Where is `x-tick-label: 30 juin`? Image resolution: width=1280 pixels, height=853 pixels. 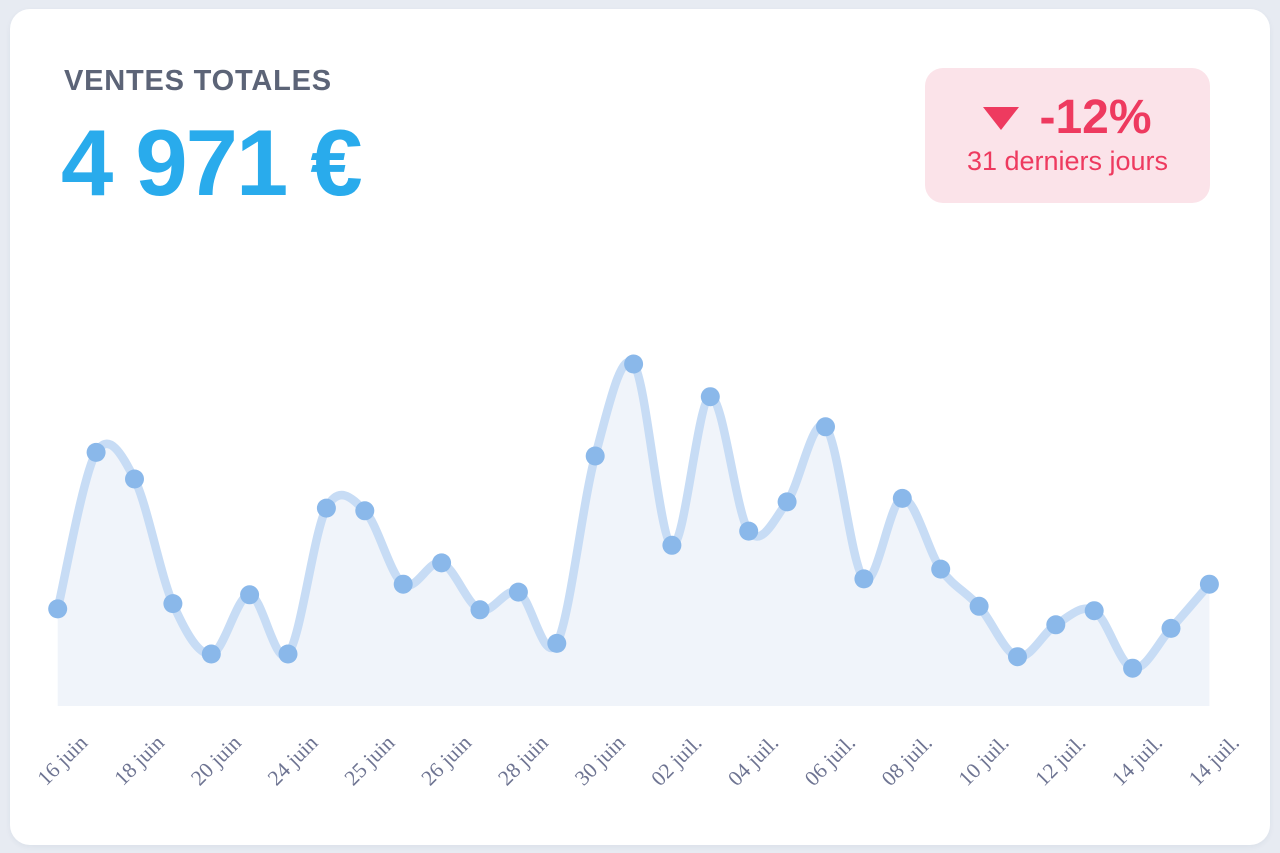 x-tick-label: 30 juin is located at coordinates (600, 760).